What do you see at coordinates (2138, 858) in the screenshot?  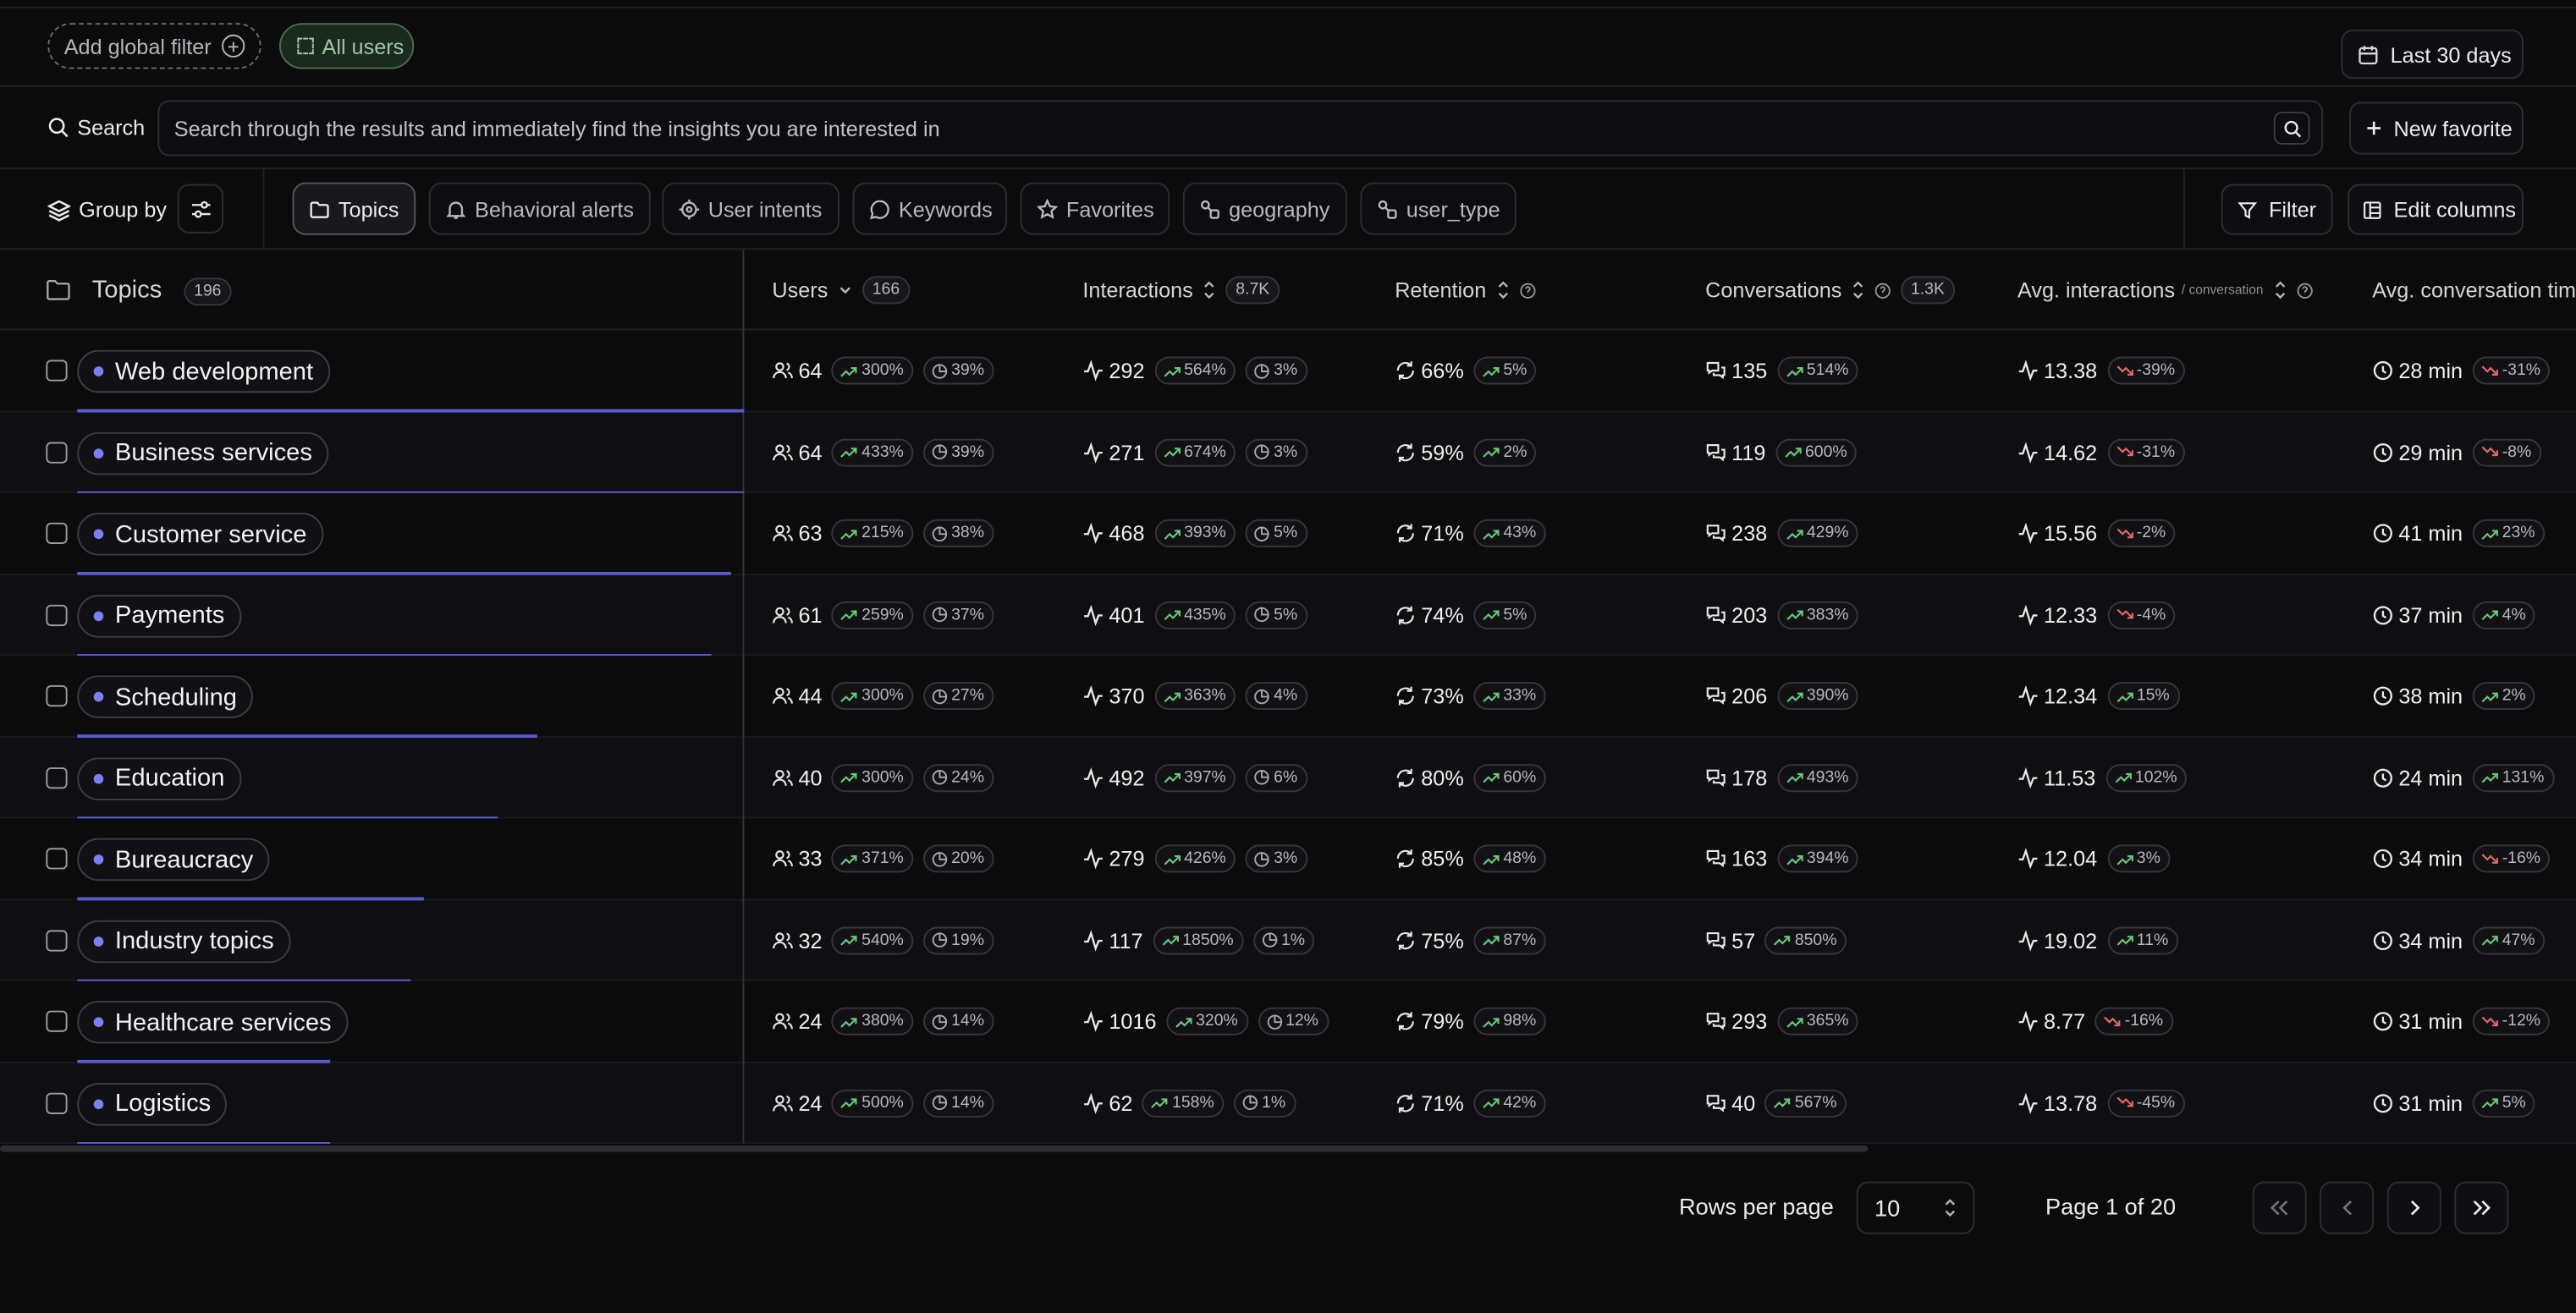 I see `avg-interactions-change-badge: 3%` at bounding box center [2138, 858].